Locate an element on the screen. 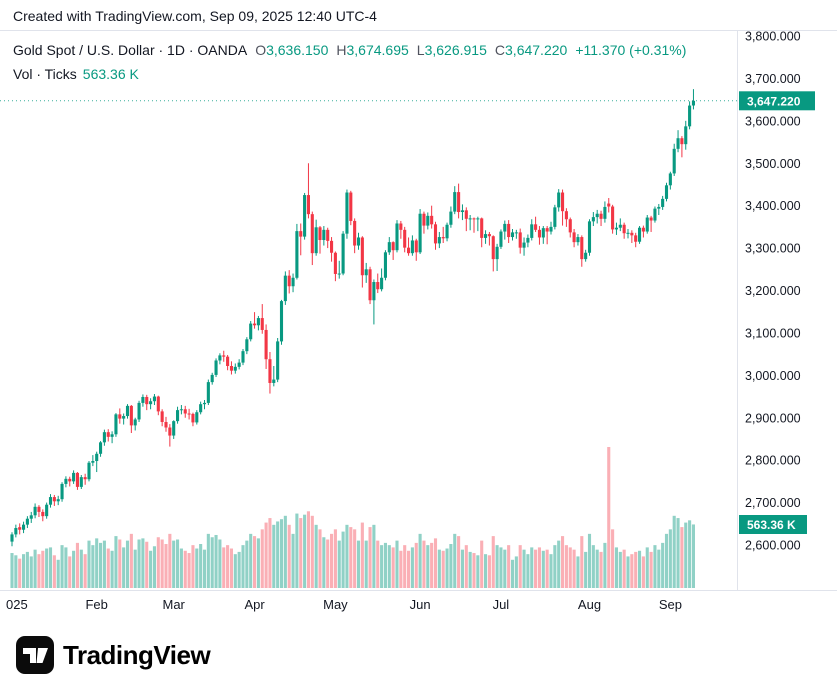 The width and height of the screenshot is (837, 694). symbol-title: Gold Spot / U.S. Dollar · 1D · OANDA is located at coordinates (130, 49).